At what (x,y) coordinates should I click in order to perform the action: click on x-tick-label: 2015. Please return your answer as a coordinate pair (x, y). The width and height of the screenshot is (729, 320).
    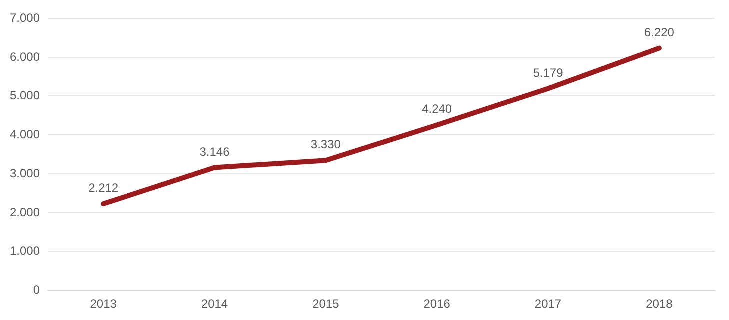
    Looking at the image, I should click on (326, 304).